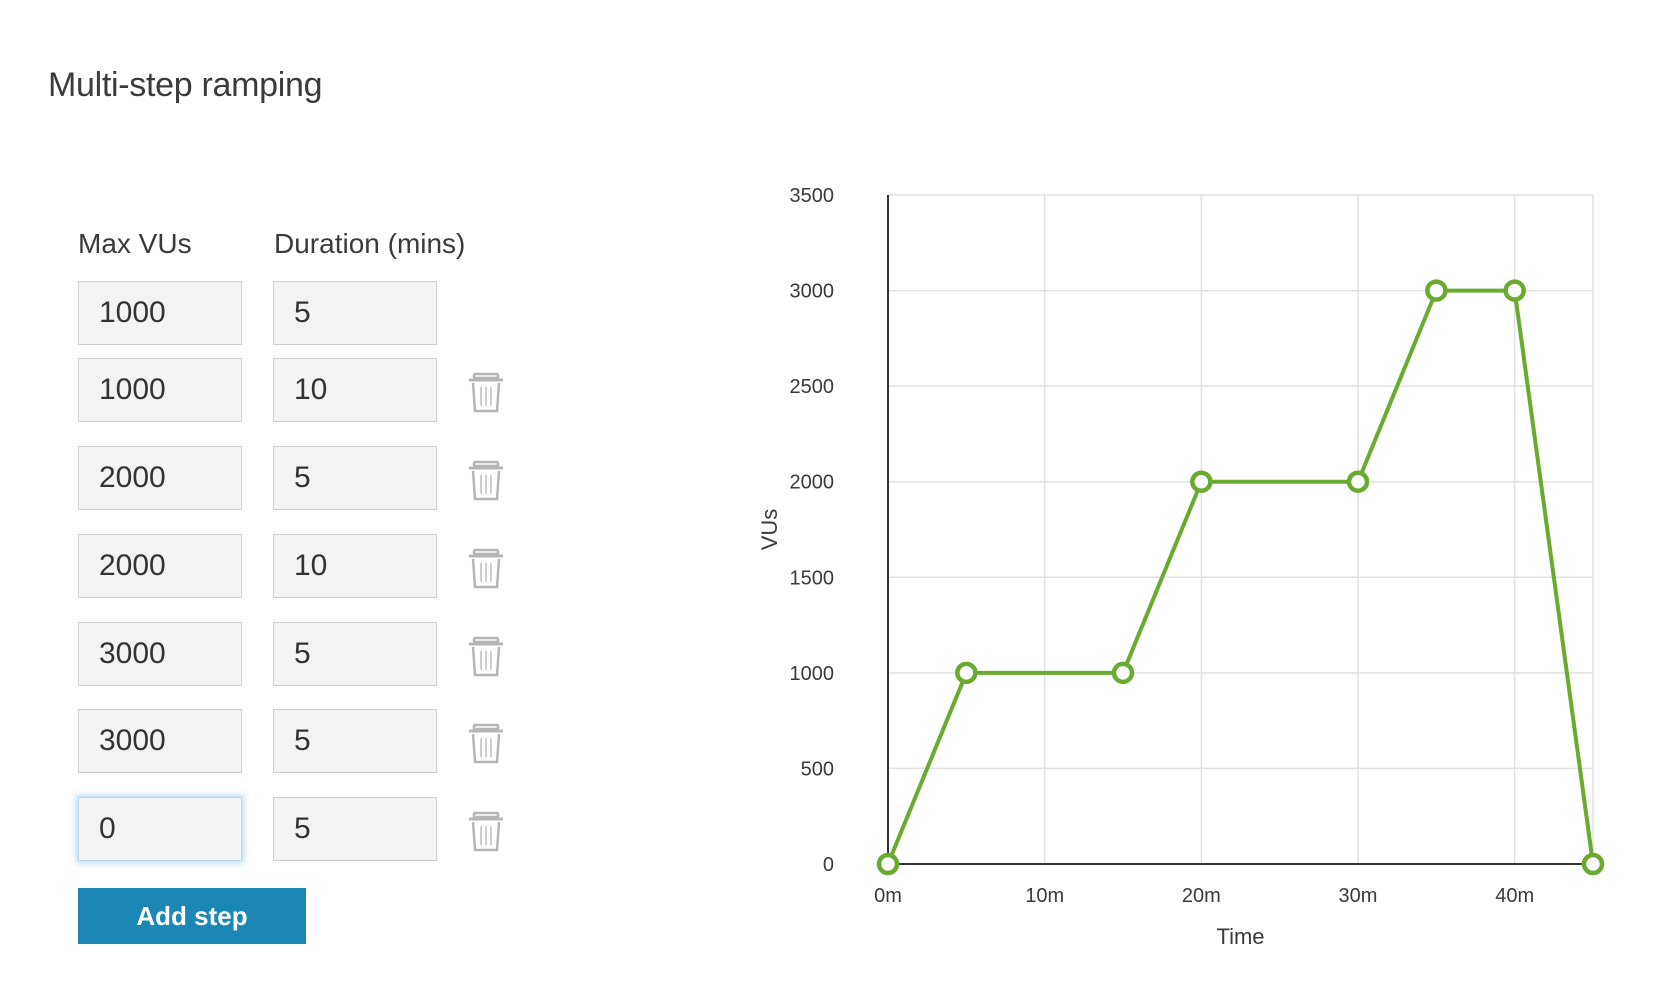  Describe the element at coordinates (812, 292) in the screenshot. I see `y-tick-label: 3000` at that location.